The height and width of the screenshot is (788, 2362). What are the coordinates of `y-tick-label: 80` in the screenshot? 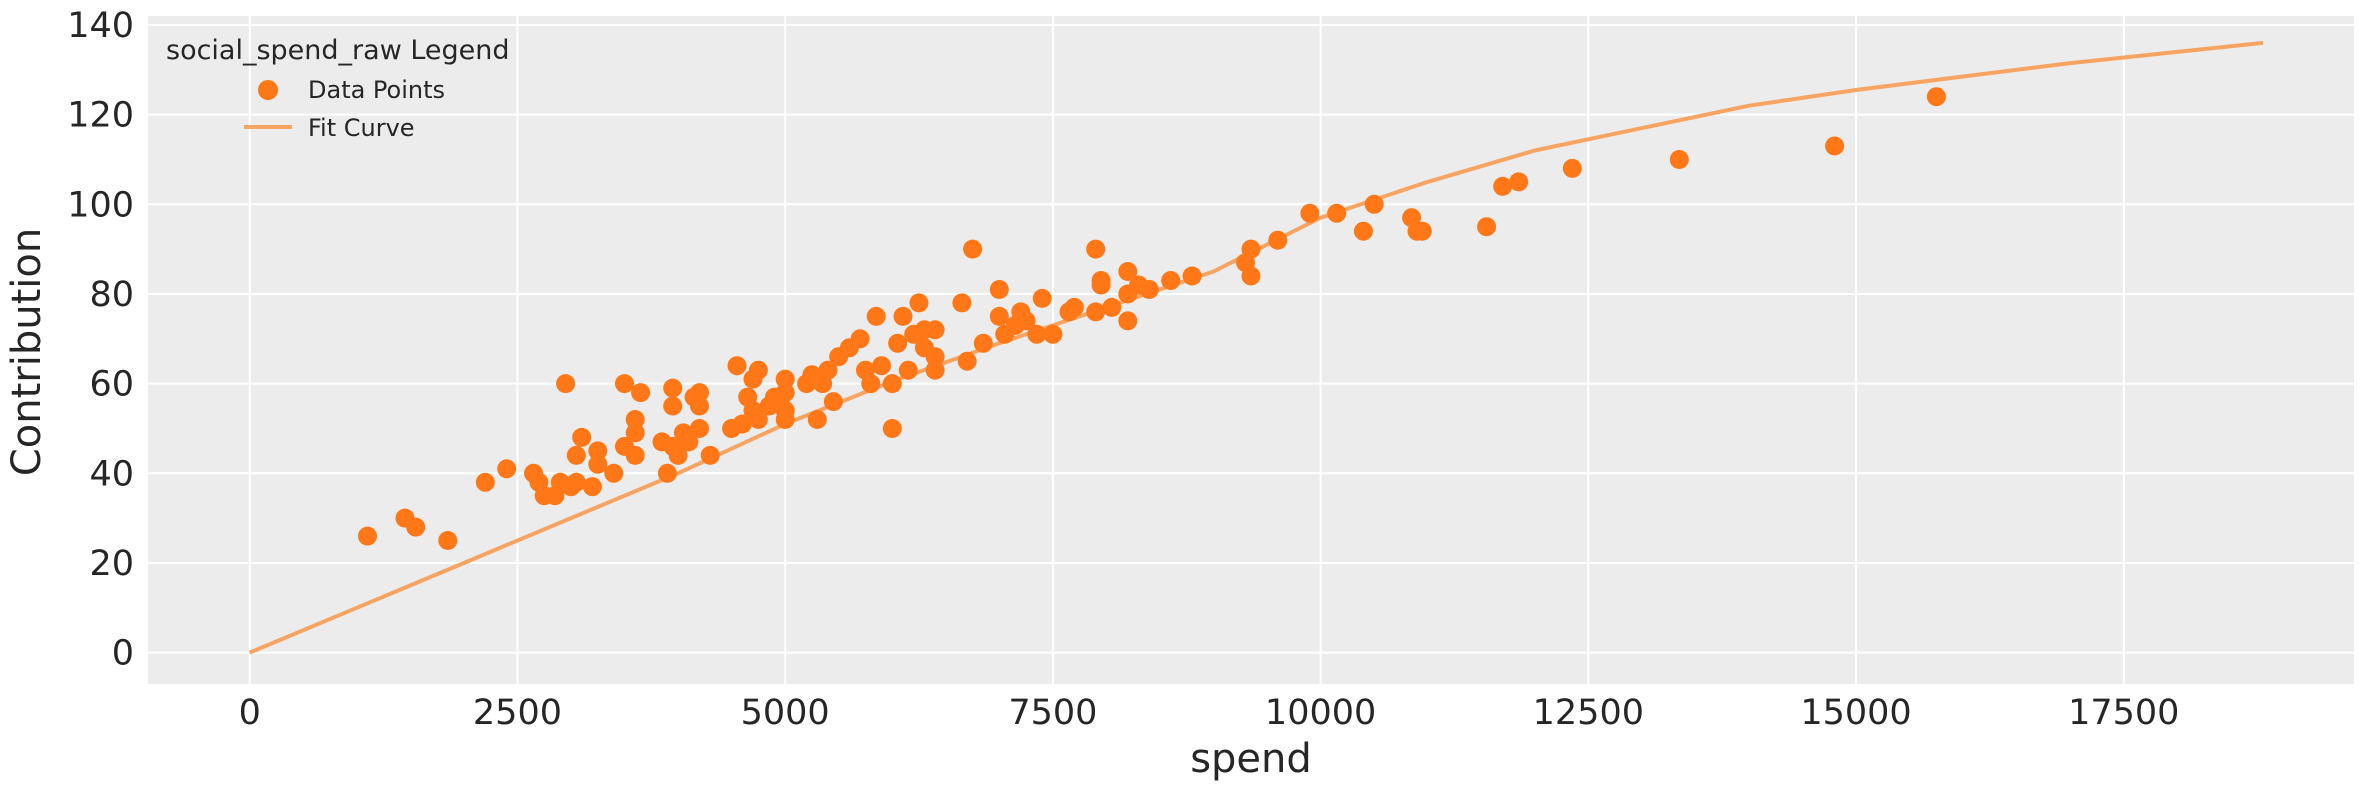 It's located at (111, 295).